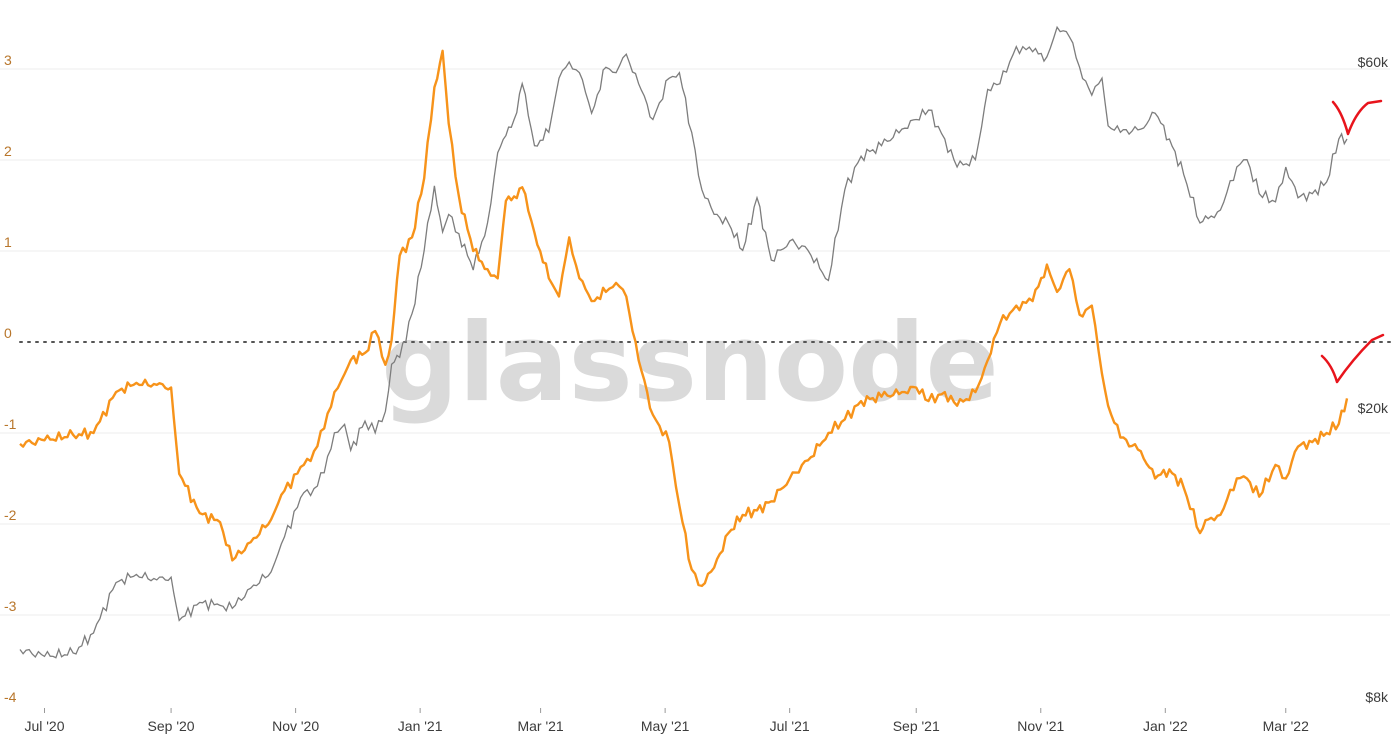  What do you see at coordinates (665, 726) in the screenshot?
I see `x-tick-label: May '21` at bounding box center [665, 726].